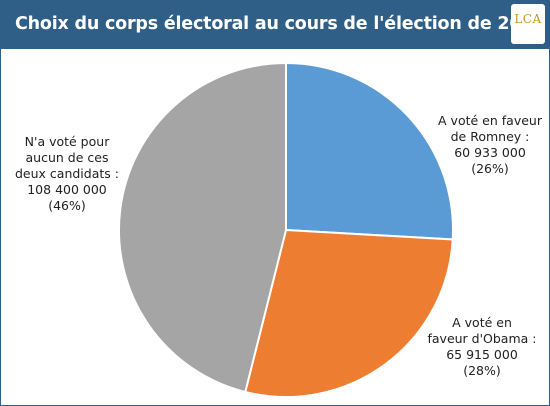 This screenshot has height=406, width=550. Describe the element at coordinates (482, 354) in the screenshot. I see `data-label-line: 65 915 000` at that location.